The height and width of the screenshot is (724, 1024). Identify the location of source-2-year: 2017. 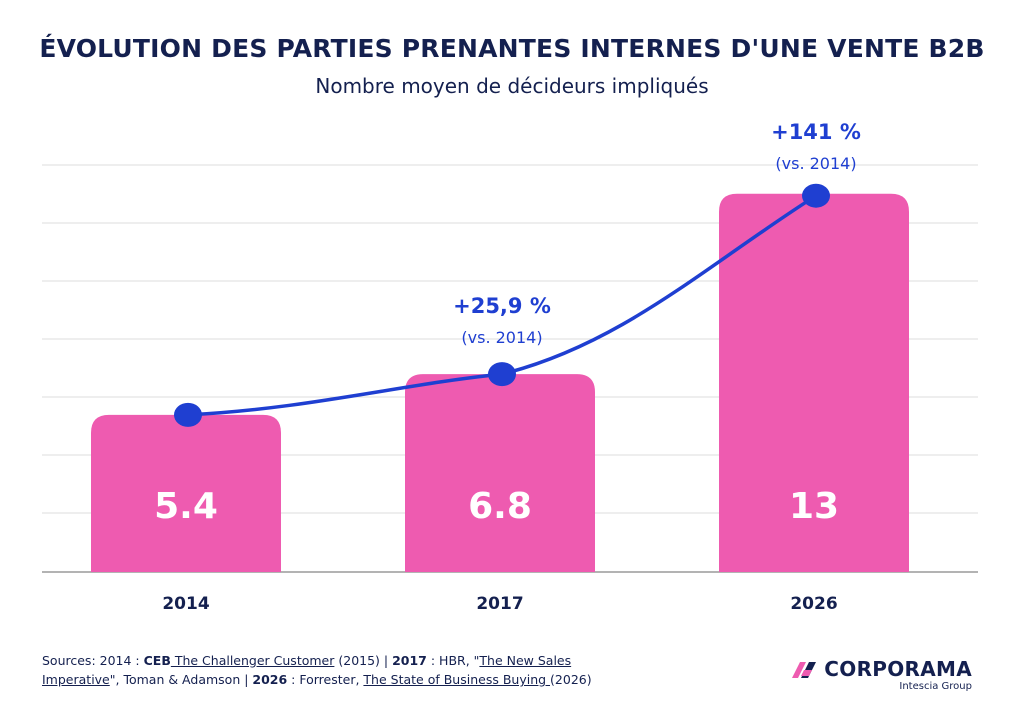
(409, 660).